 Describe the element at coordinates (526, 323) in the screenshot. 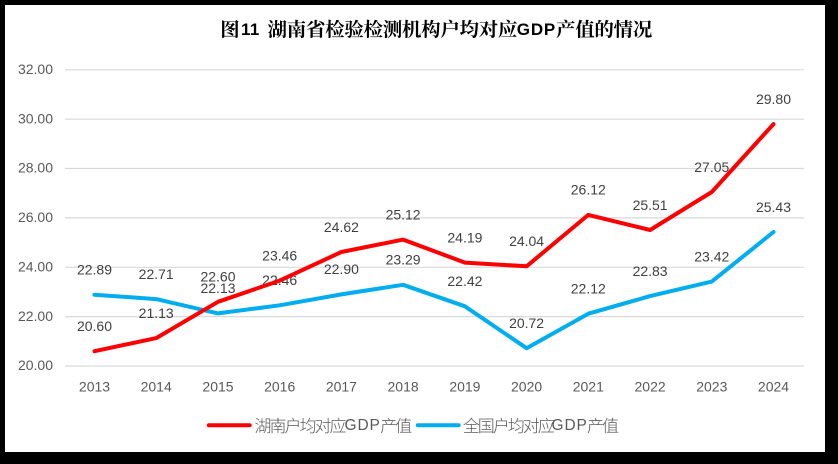

I see `svg-text: 20.72` at that location.